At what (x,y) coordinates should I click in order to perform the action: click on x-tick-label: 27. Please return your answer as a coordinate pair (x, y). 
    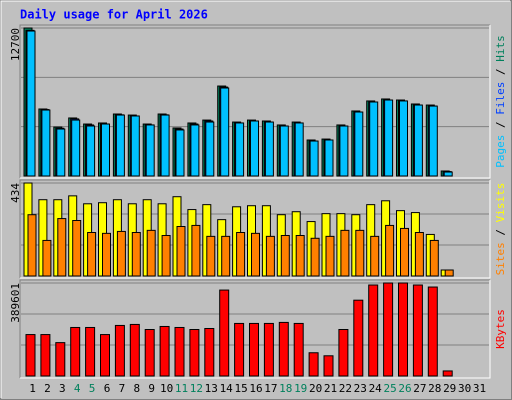
    Looking at the image, I should click on (419, 388).